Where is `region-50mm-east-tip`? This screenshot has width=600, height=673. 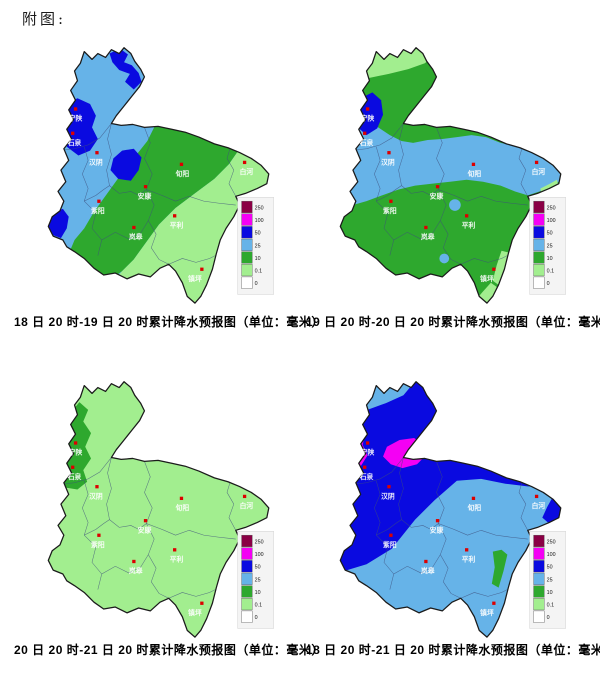
region-50mm-east-tip is located at coordinates (551, 511).